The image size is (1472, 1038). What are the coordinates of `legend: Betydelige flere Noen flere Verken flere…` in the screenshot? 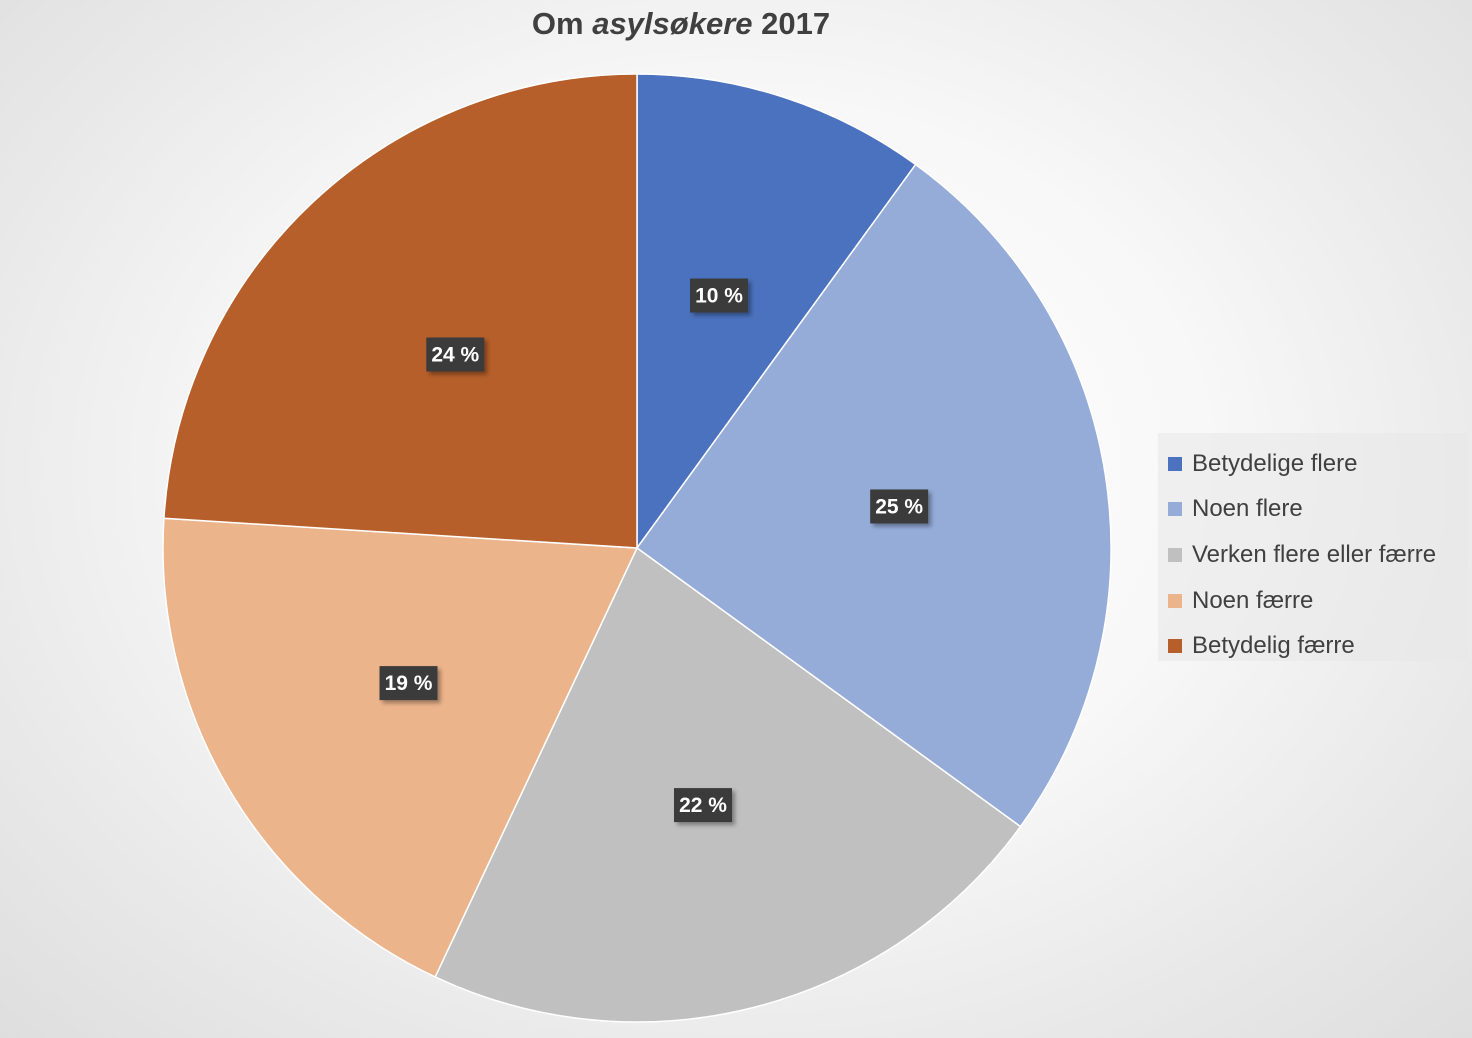 It's located at (1313, 547).